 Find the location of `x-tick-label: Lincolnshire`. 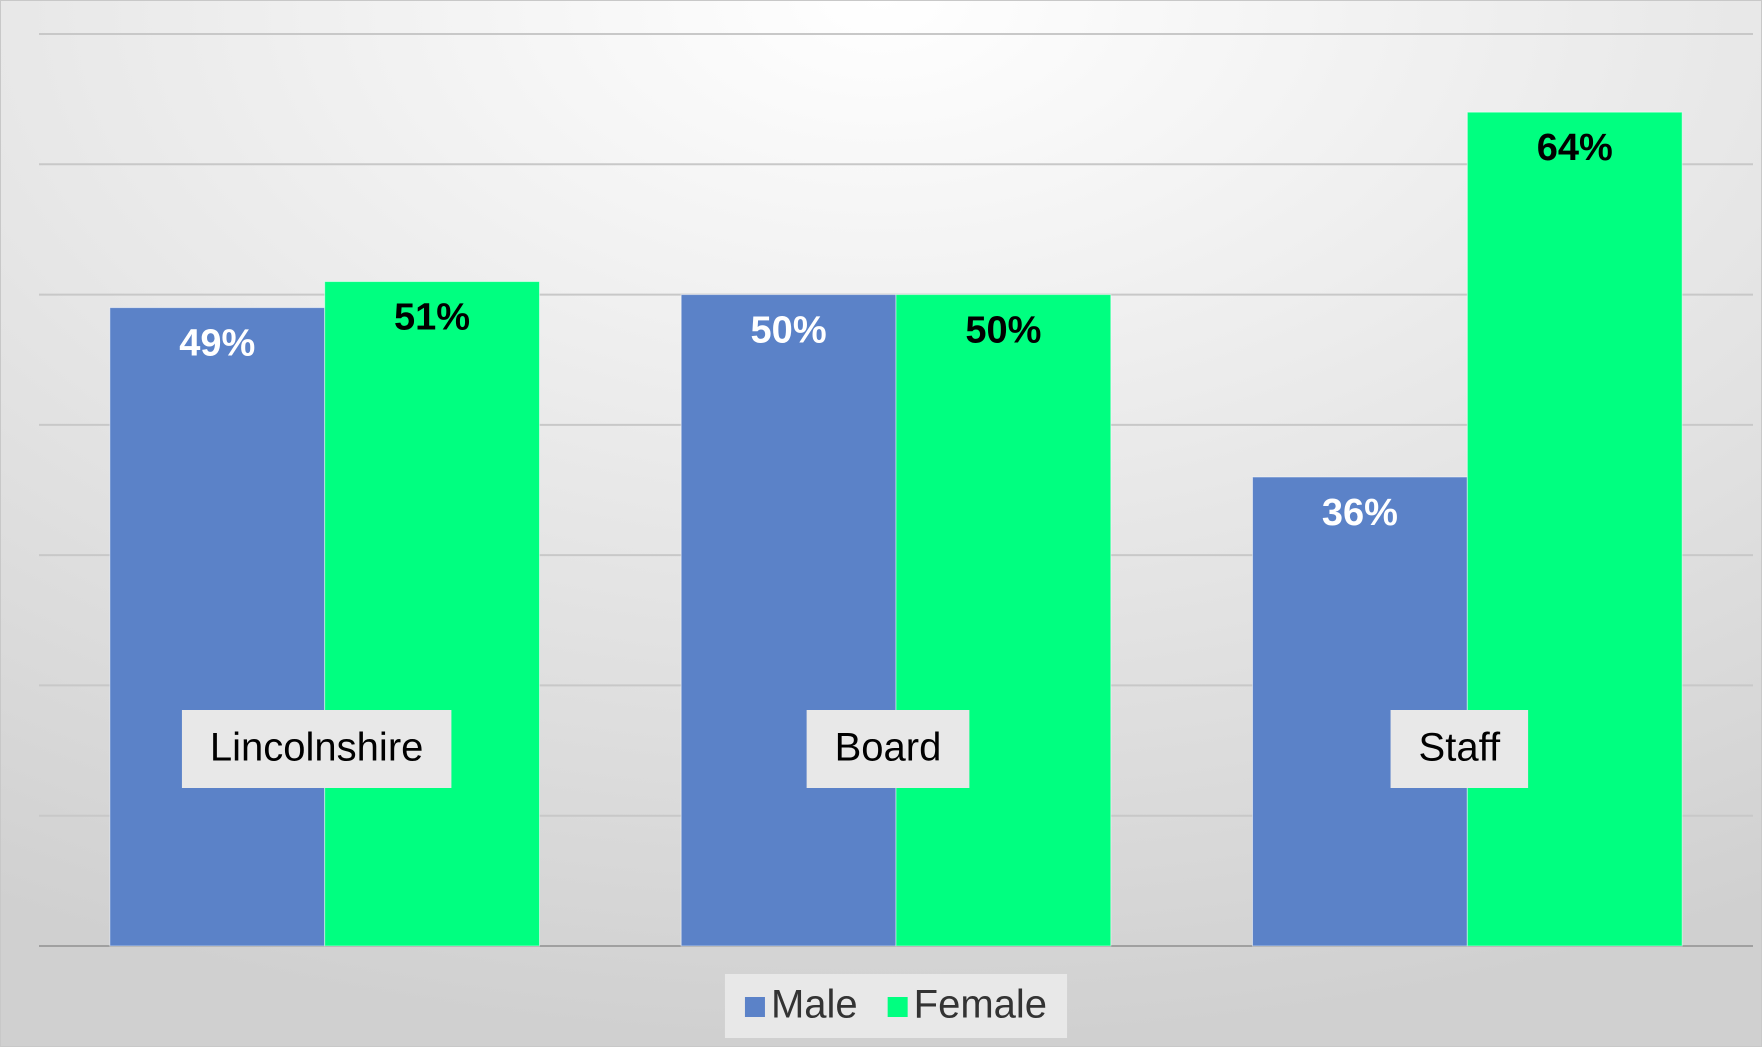

x-tick-label: Lincolnshire is located at coordinates (316, 748).